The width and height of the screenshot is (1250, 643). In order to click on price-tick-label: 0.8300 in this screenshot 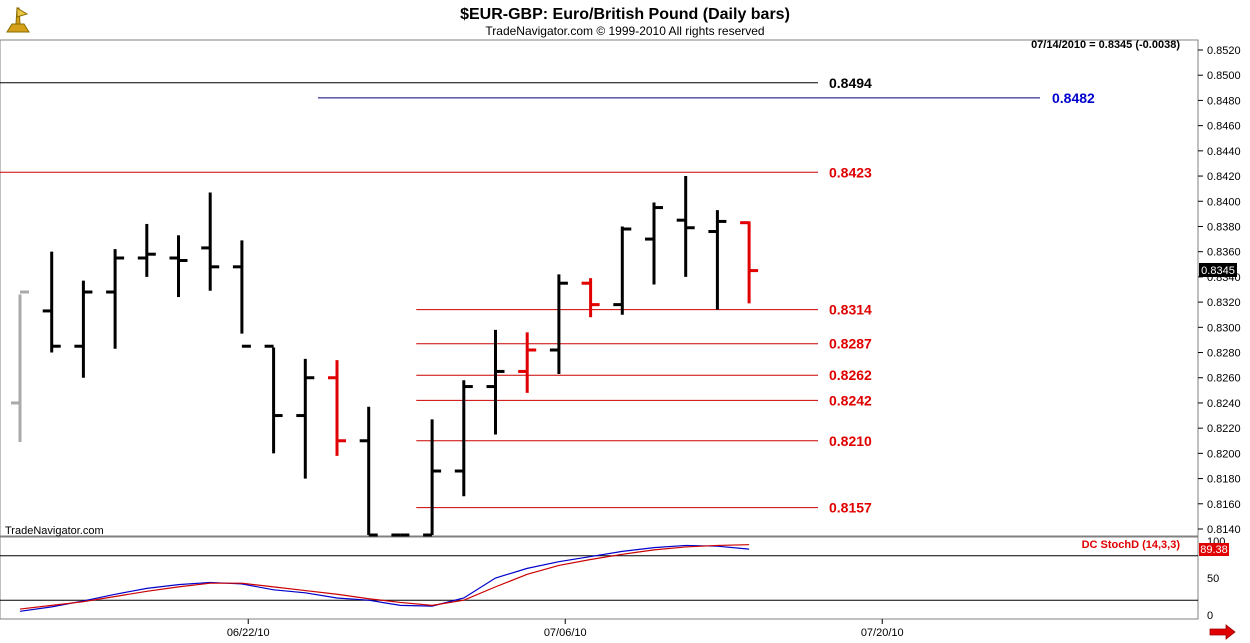, I will do `click(1224, 328)`.